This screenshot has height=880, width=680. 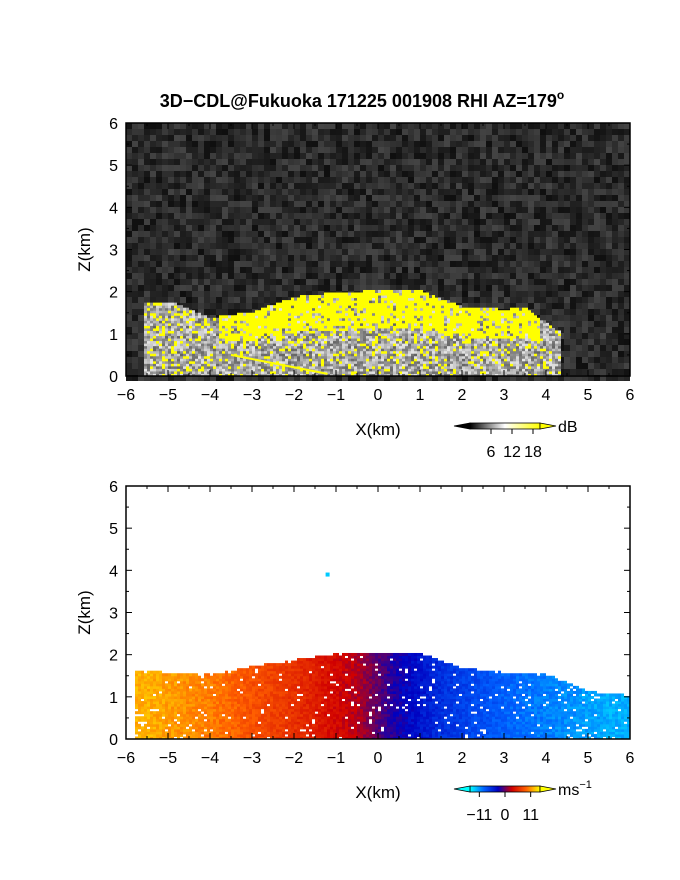 I want to click on isolated-echo-point, so click(x=327, y=574).